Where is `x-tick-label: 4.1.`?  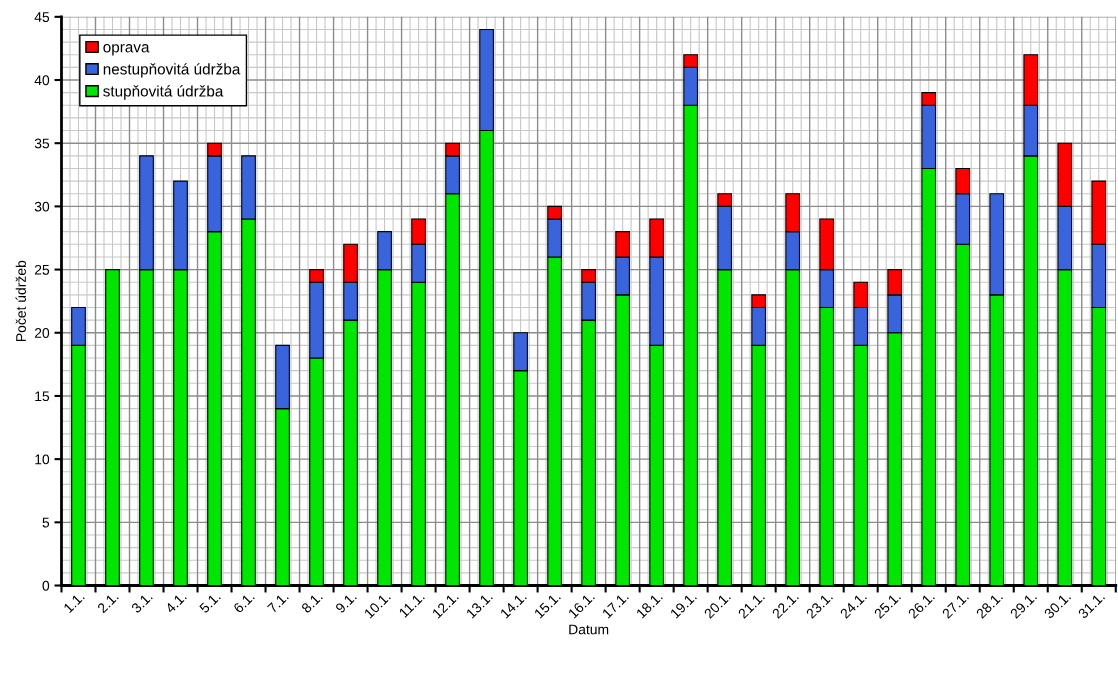
x-tick-label: 4.1. is located at coordinates (175, 602).